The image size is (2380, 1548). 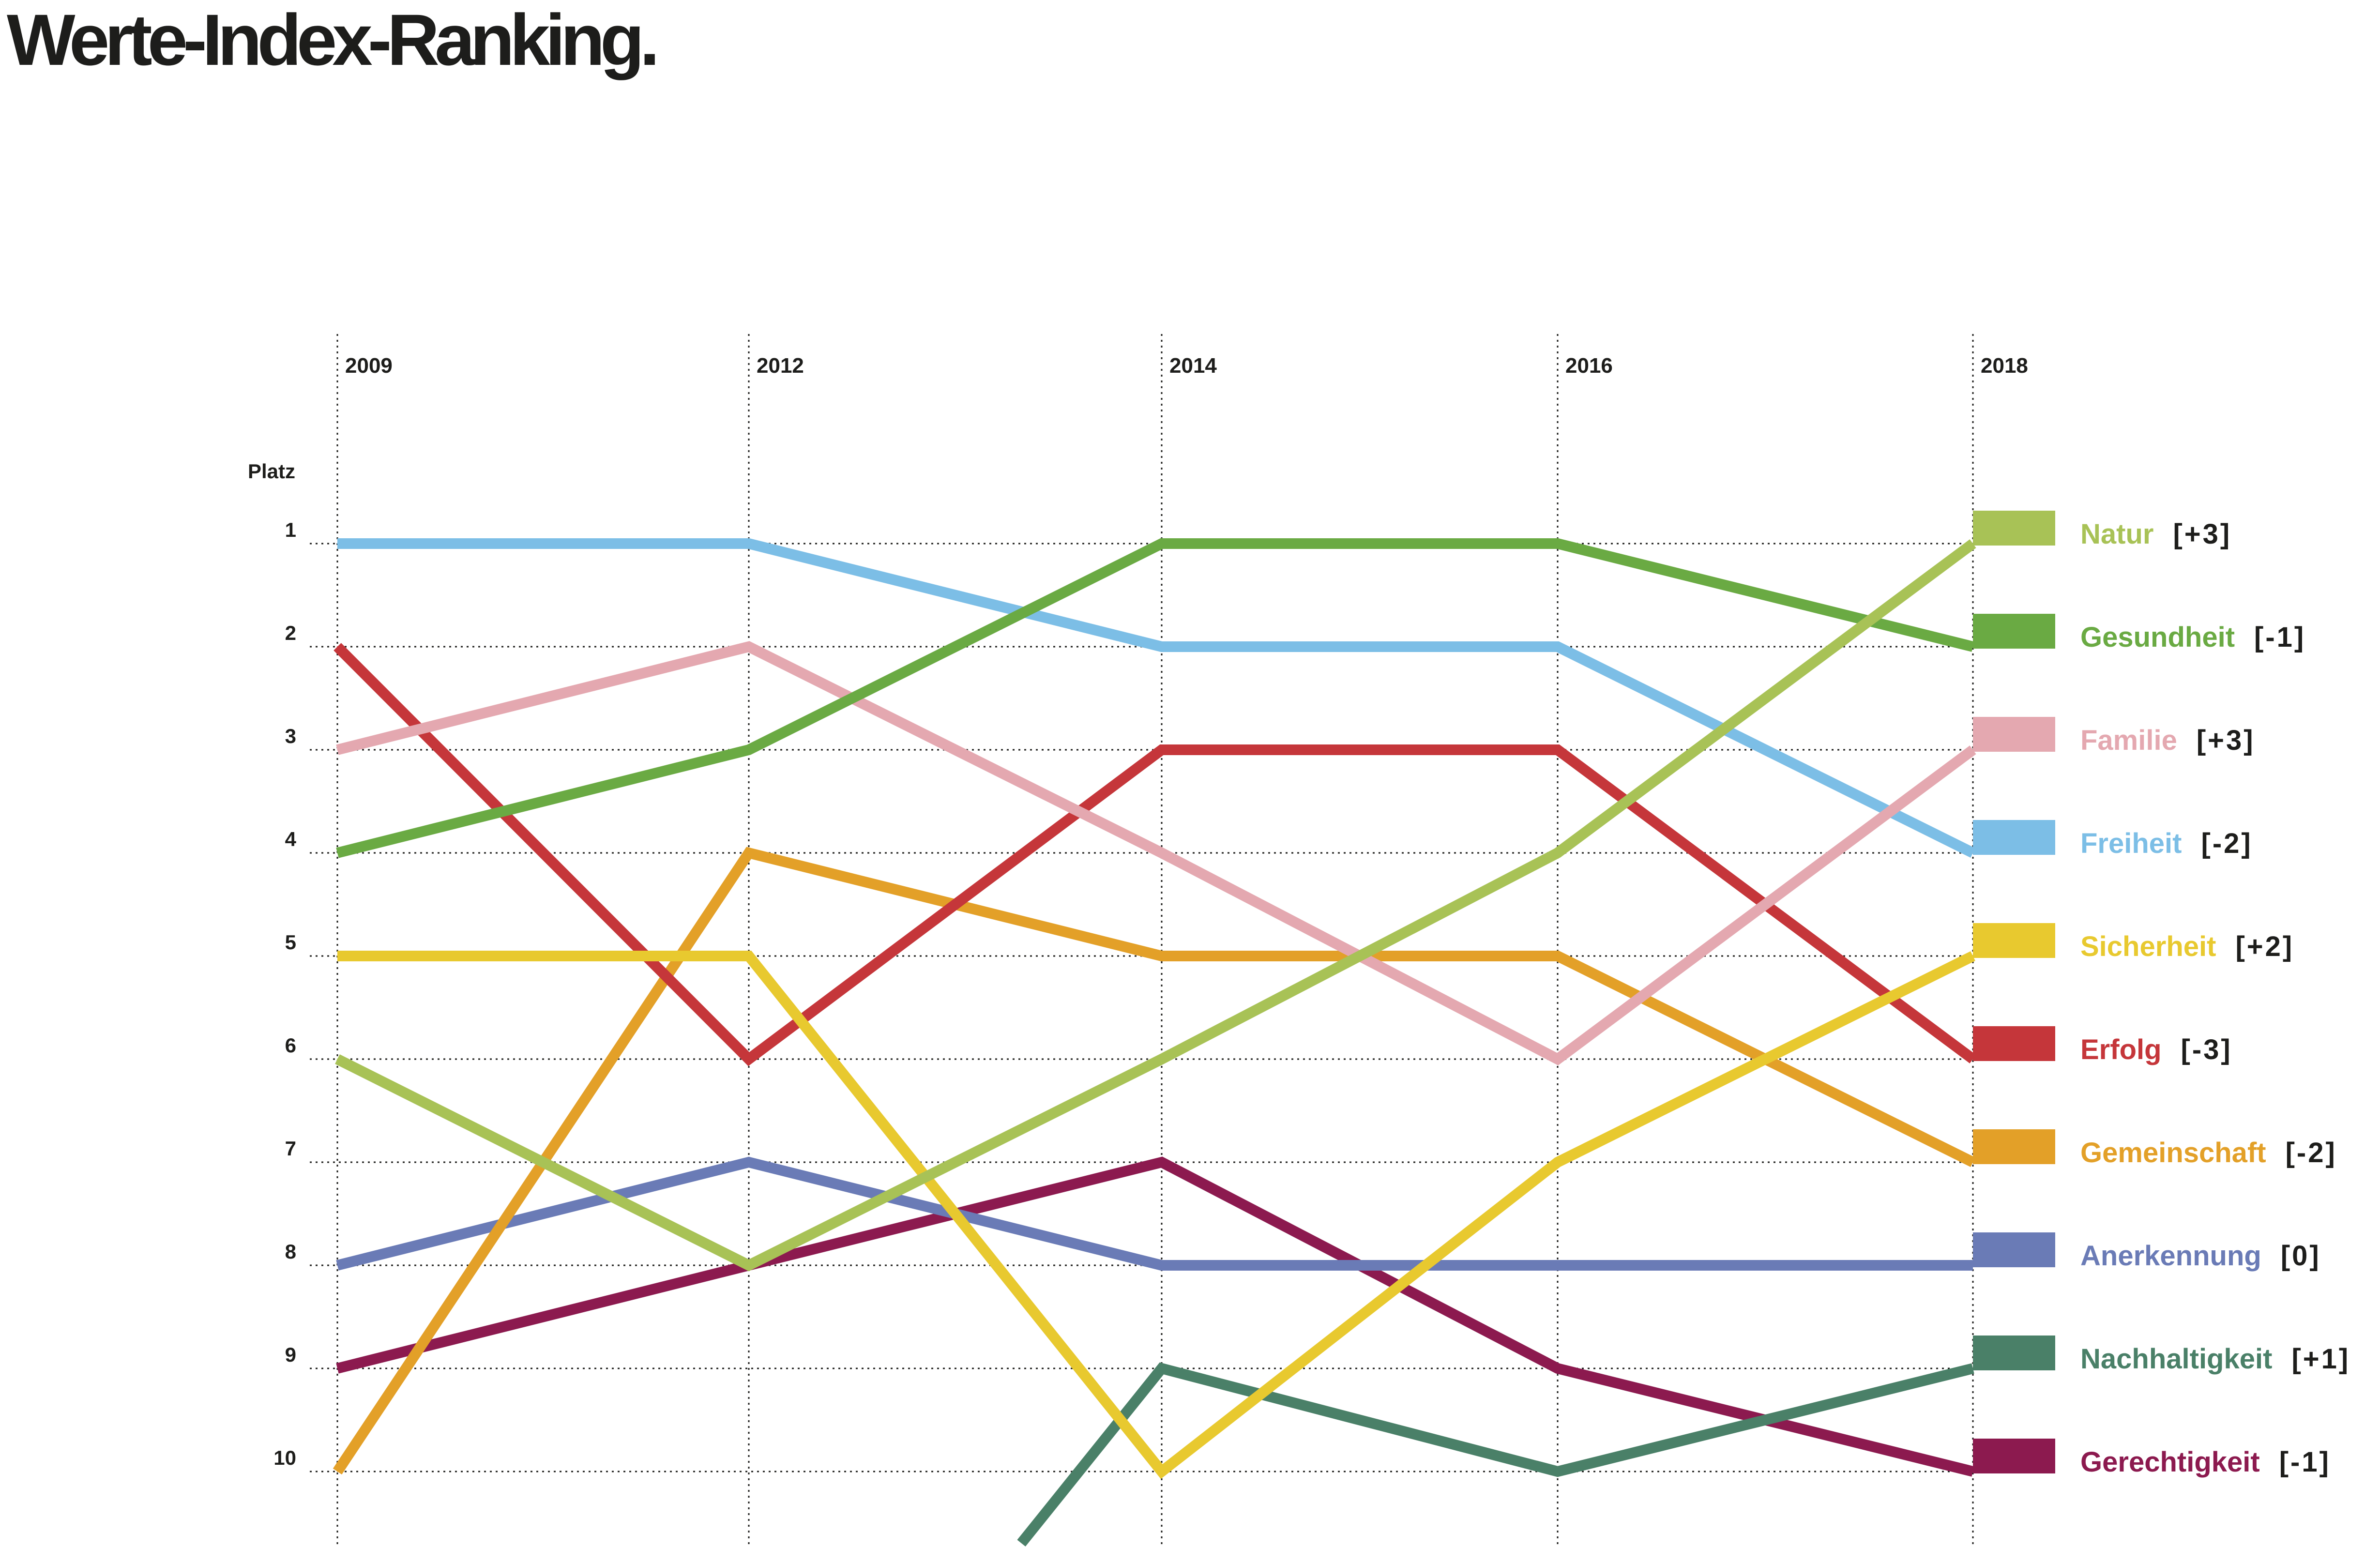 What do you see at coordinates (291, 1148) in the screenshot?
I see `rank-label: 7` at bounding box center [291, 1148].